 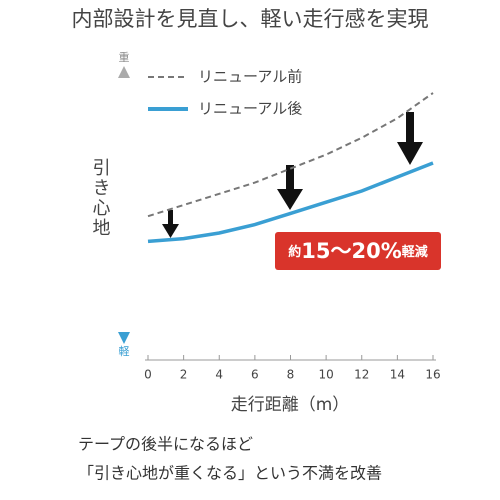 What do you see at coordinates (250, 77) in the screenshot?
I see `legend-label: リニューアル前` at bounding box center [250, 77].